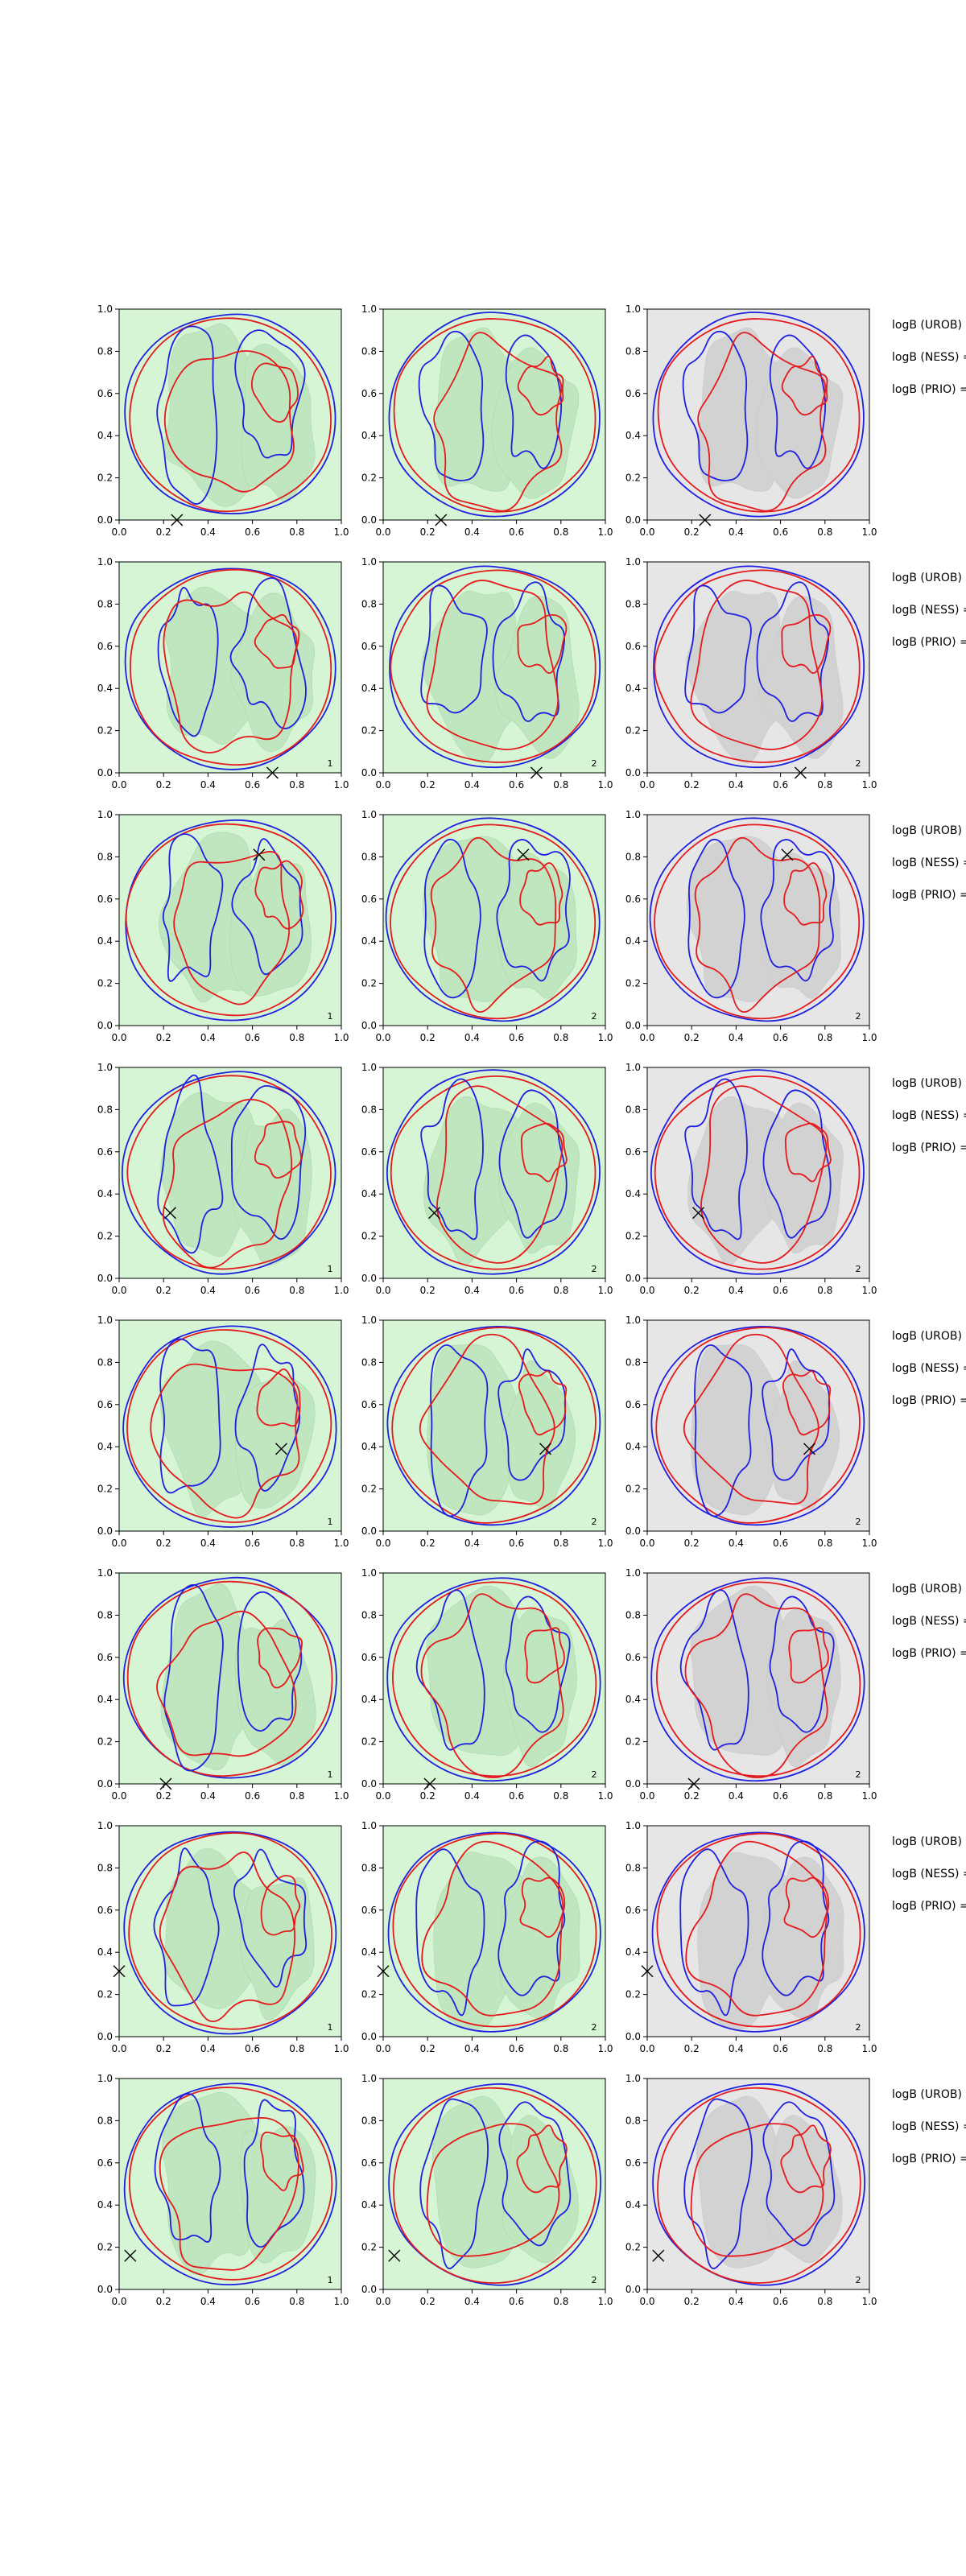 The width and height of the screenshot is (966, 2576). I want to click on row-labels-r6: logB (UROB) = logB (NESS) = logB (PRIO) =, so click(929, 1621).